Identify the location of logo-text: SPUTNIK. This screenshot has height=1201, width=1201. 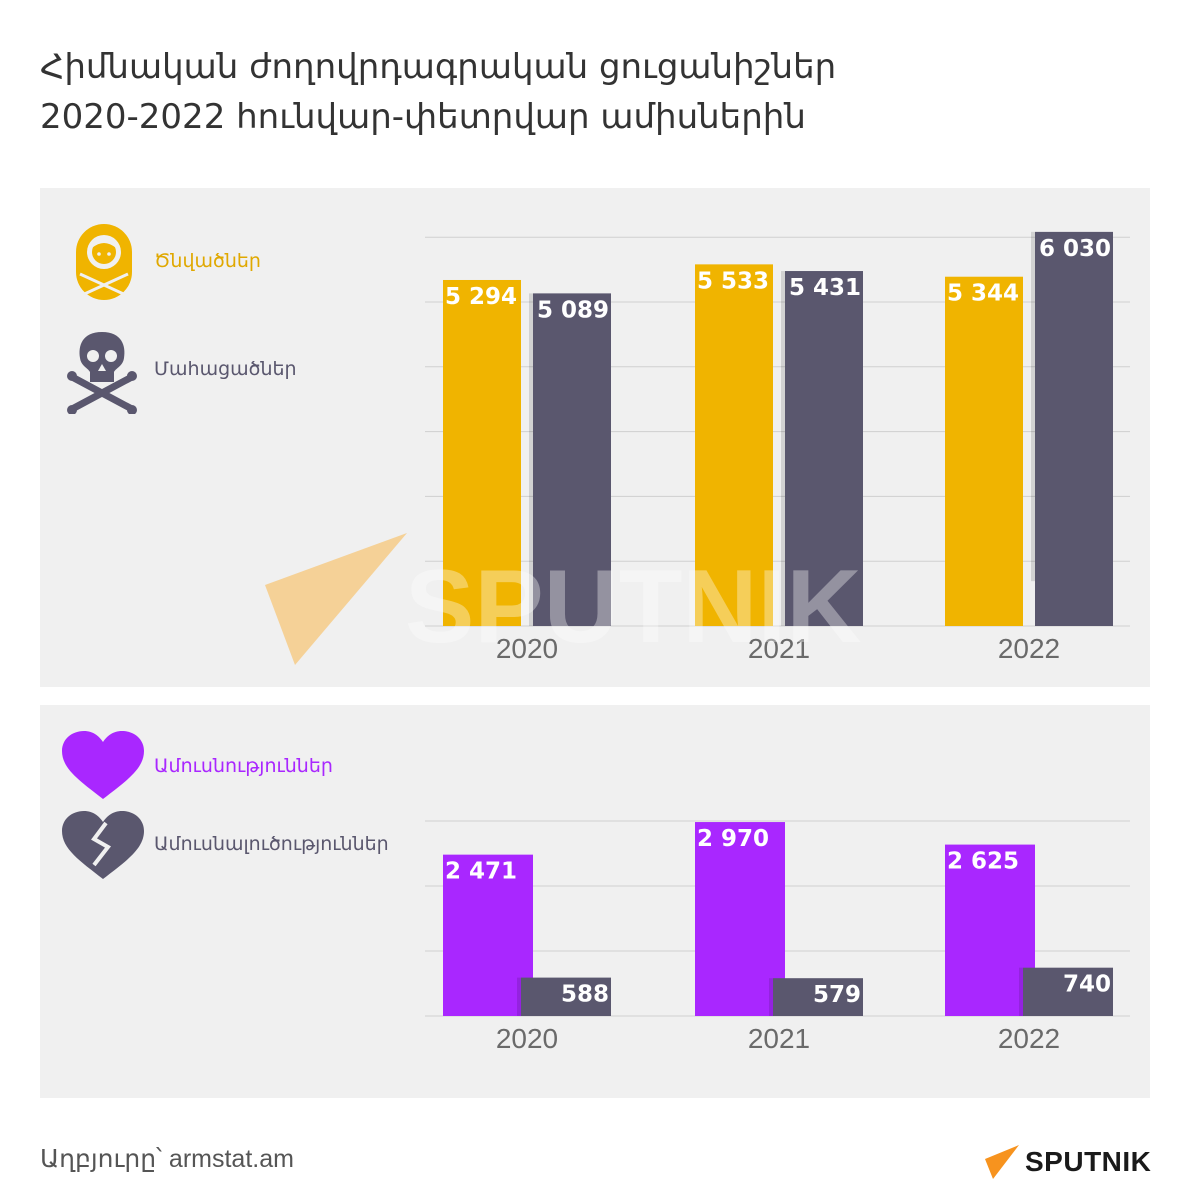
(1088, 1161).